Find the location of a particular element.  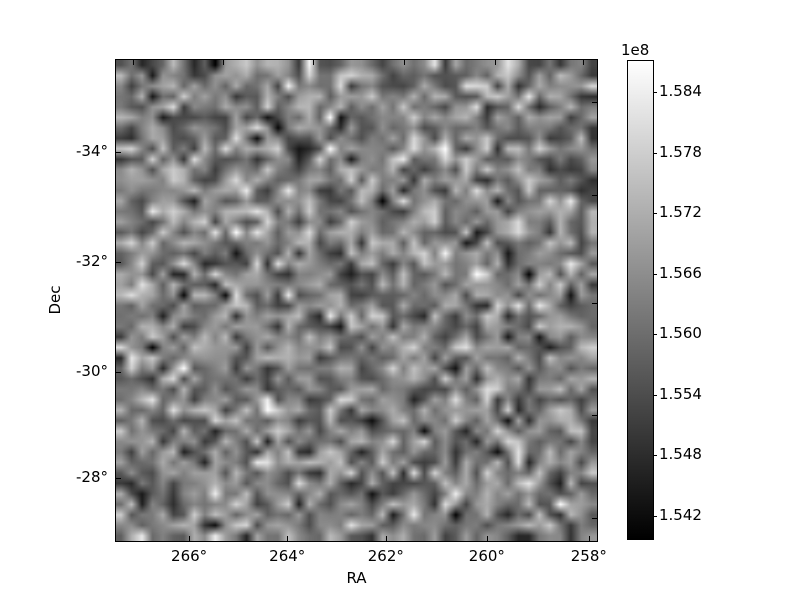

y-tick-label: -28° is located at coordinates (92, 476).